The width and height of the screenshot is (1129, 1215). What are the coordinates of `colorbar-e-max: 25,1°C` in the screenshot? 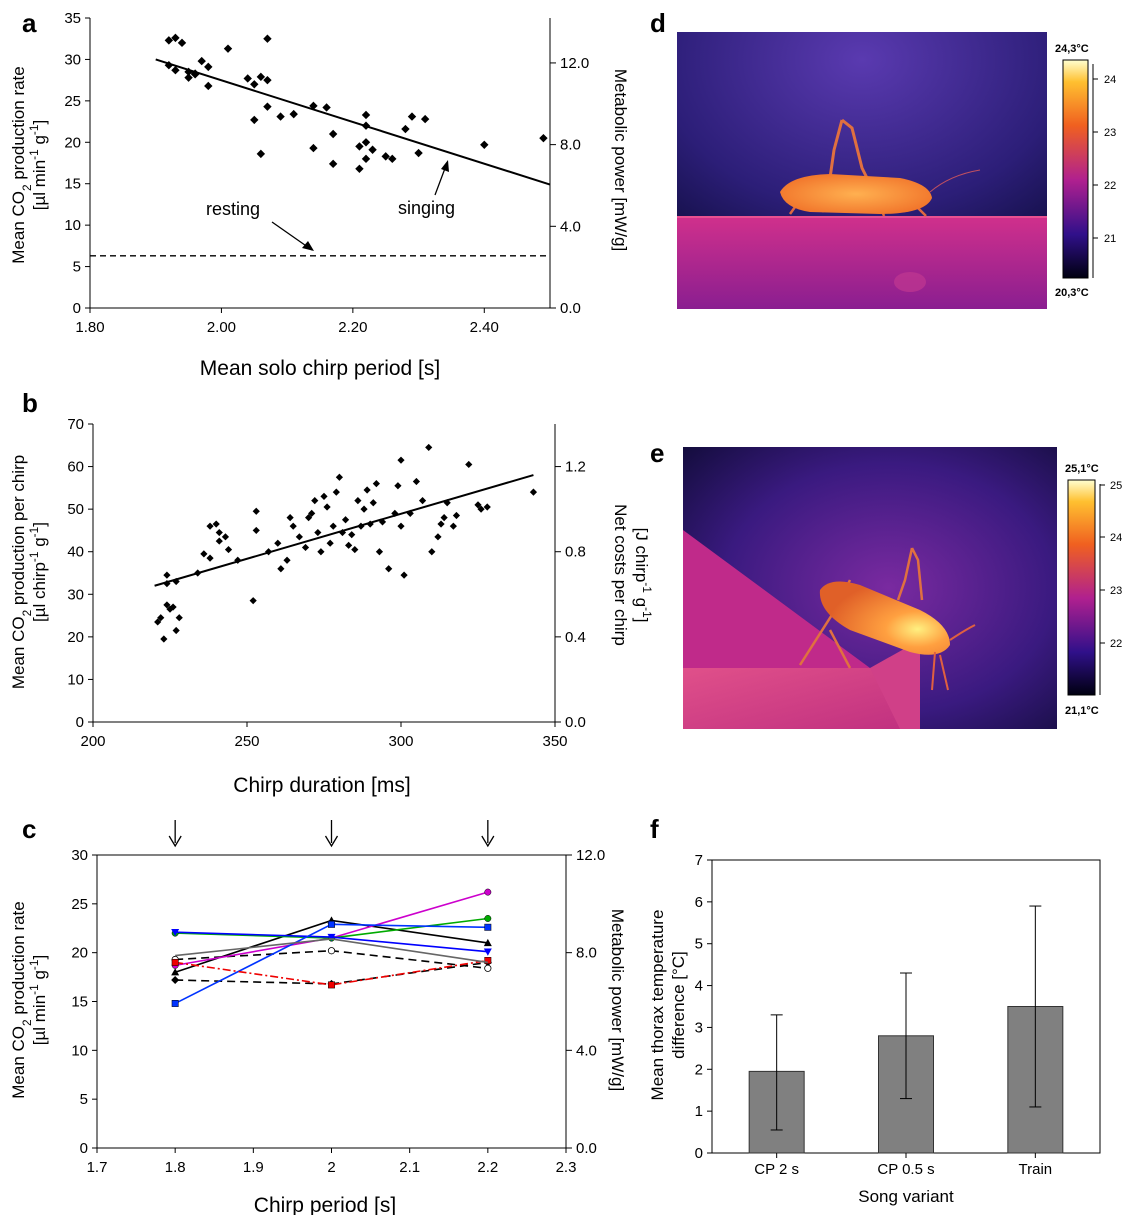 It's located at (1082, 469).